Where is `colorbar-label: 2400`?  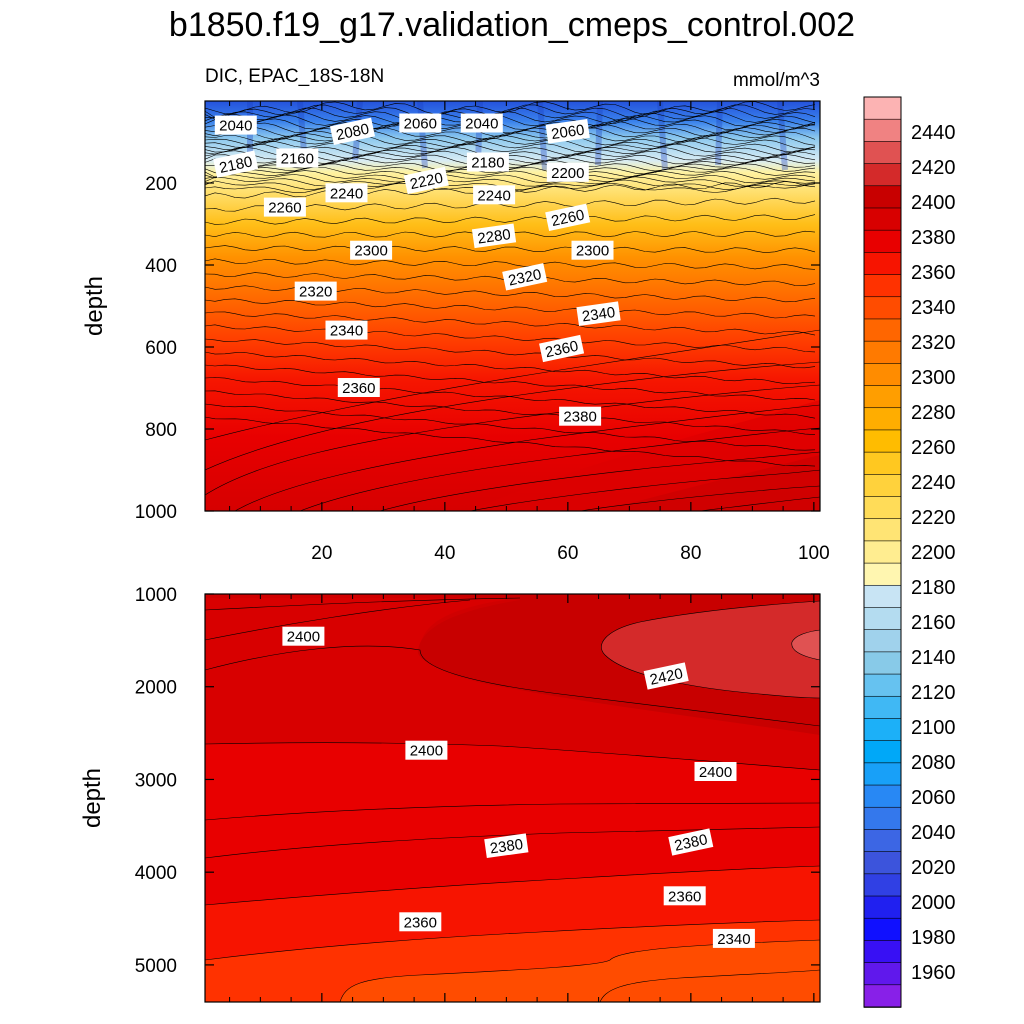
colorbar-label: 2400 is located at coordinates (933, 203).